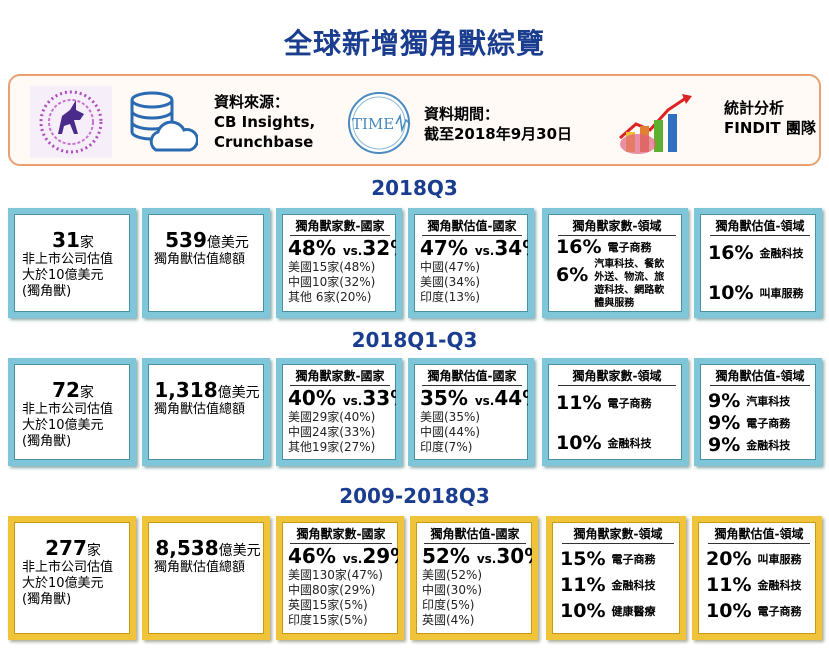 The height and width of the screenshot is (664, 829). What do you see at coordinates (206, 412) in the screenshot?
I see `valuation-total-card: 1,318億美元 獨角獸估值總額` at bounding box center [206, 412].